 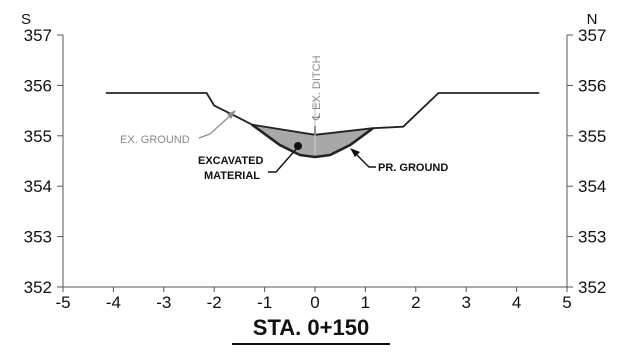 I want to click on y-tick-label-left: 356, so click(x=38, y=85).